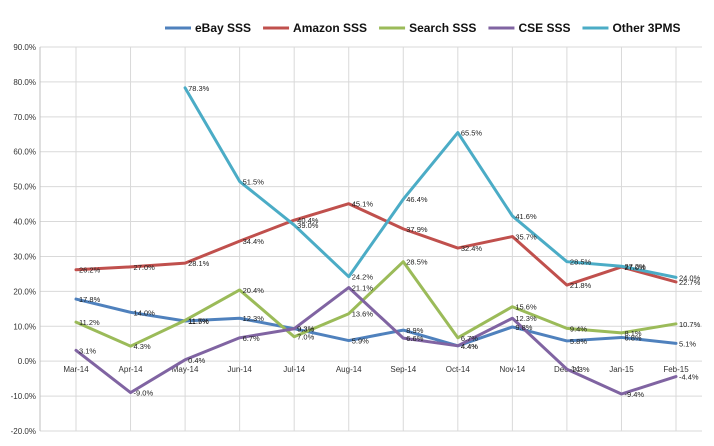 The width and height of the screenshot is (714, 446). What do you see at coordinates (376, 322) in the screenshot?
I see `series-line-ebay-sss` at bounding box center [376, 322].